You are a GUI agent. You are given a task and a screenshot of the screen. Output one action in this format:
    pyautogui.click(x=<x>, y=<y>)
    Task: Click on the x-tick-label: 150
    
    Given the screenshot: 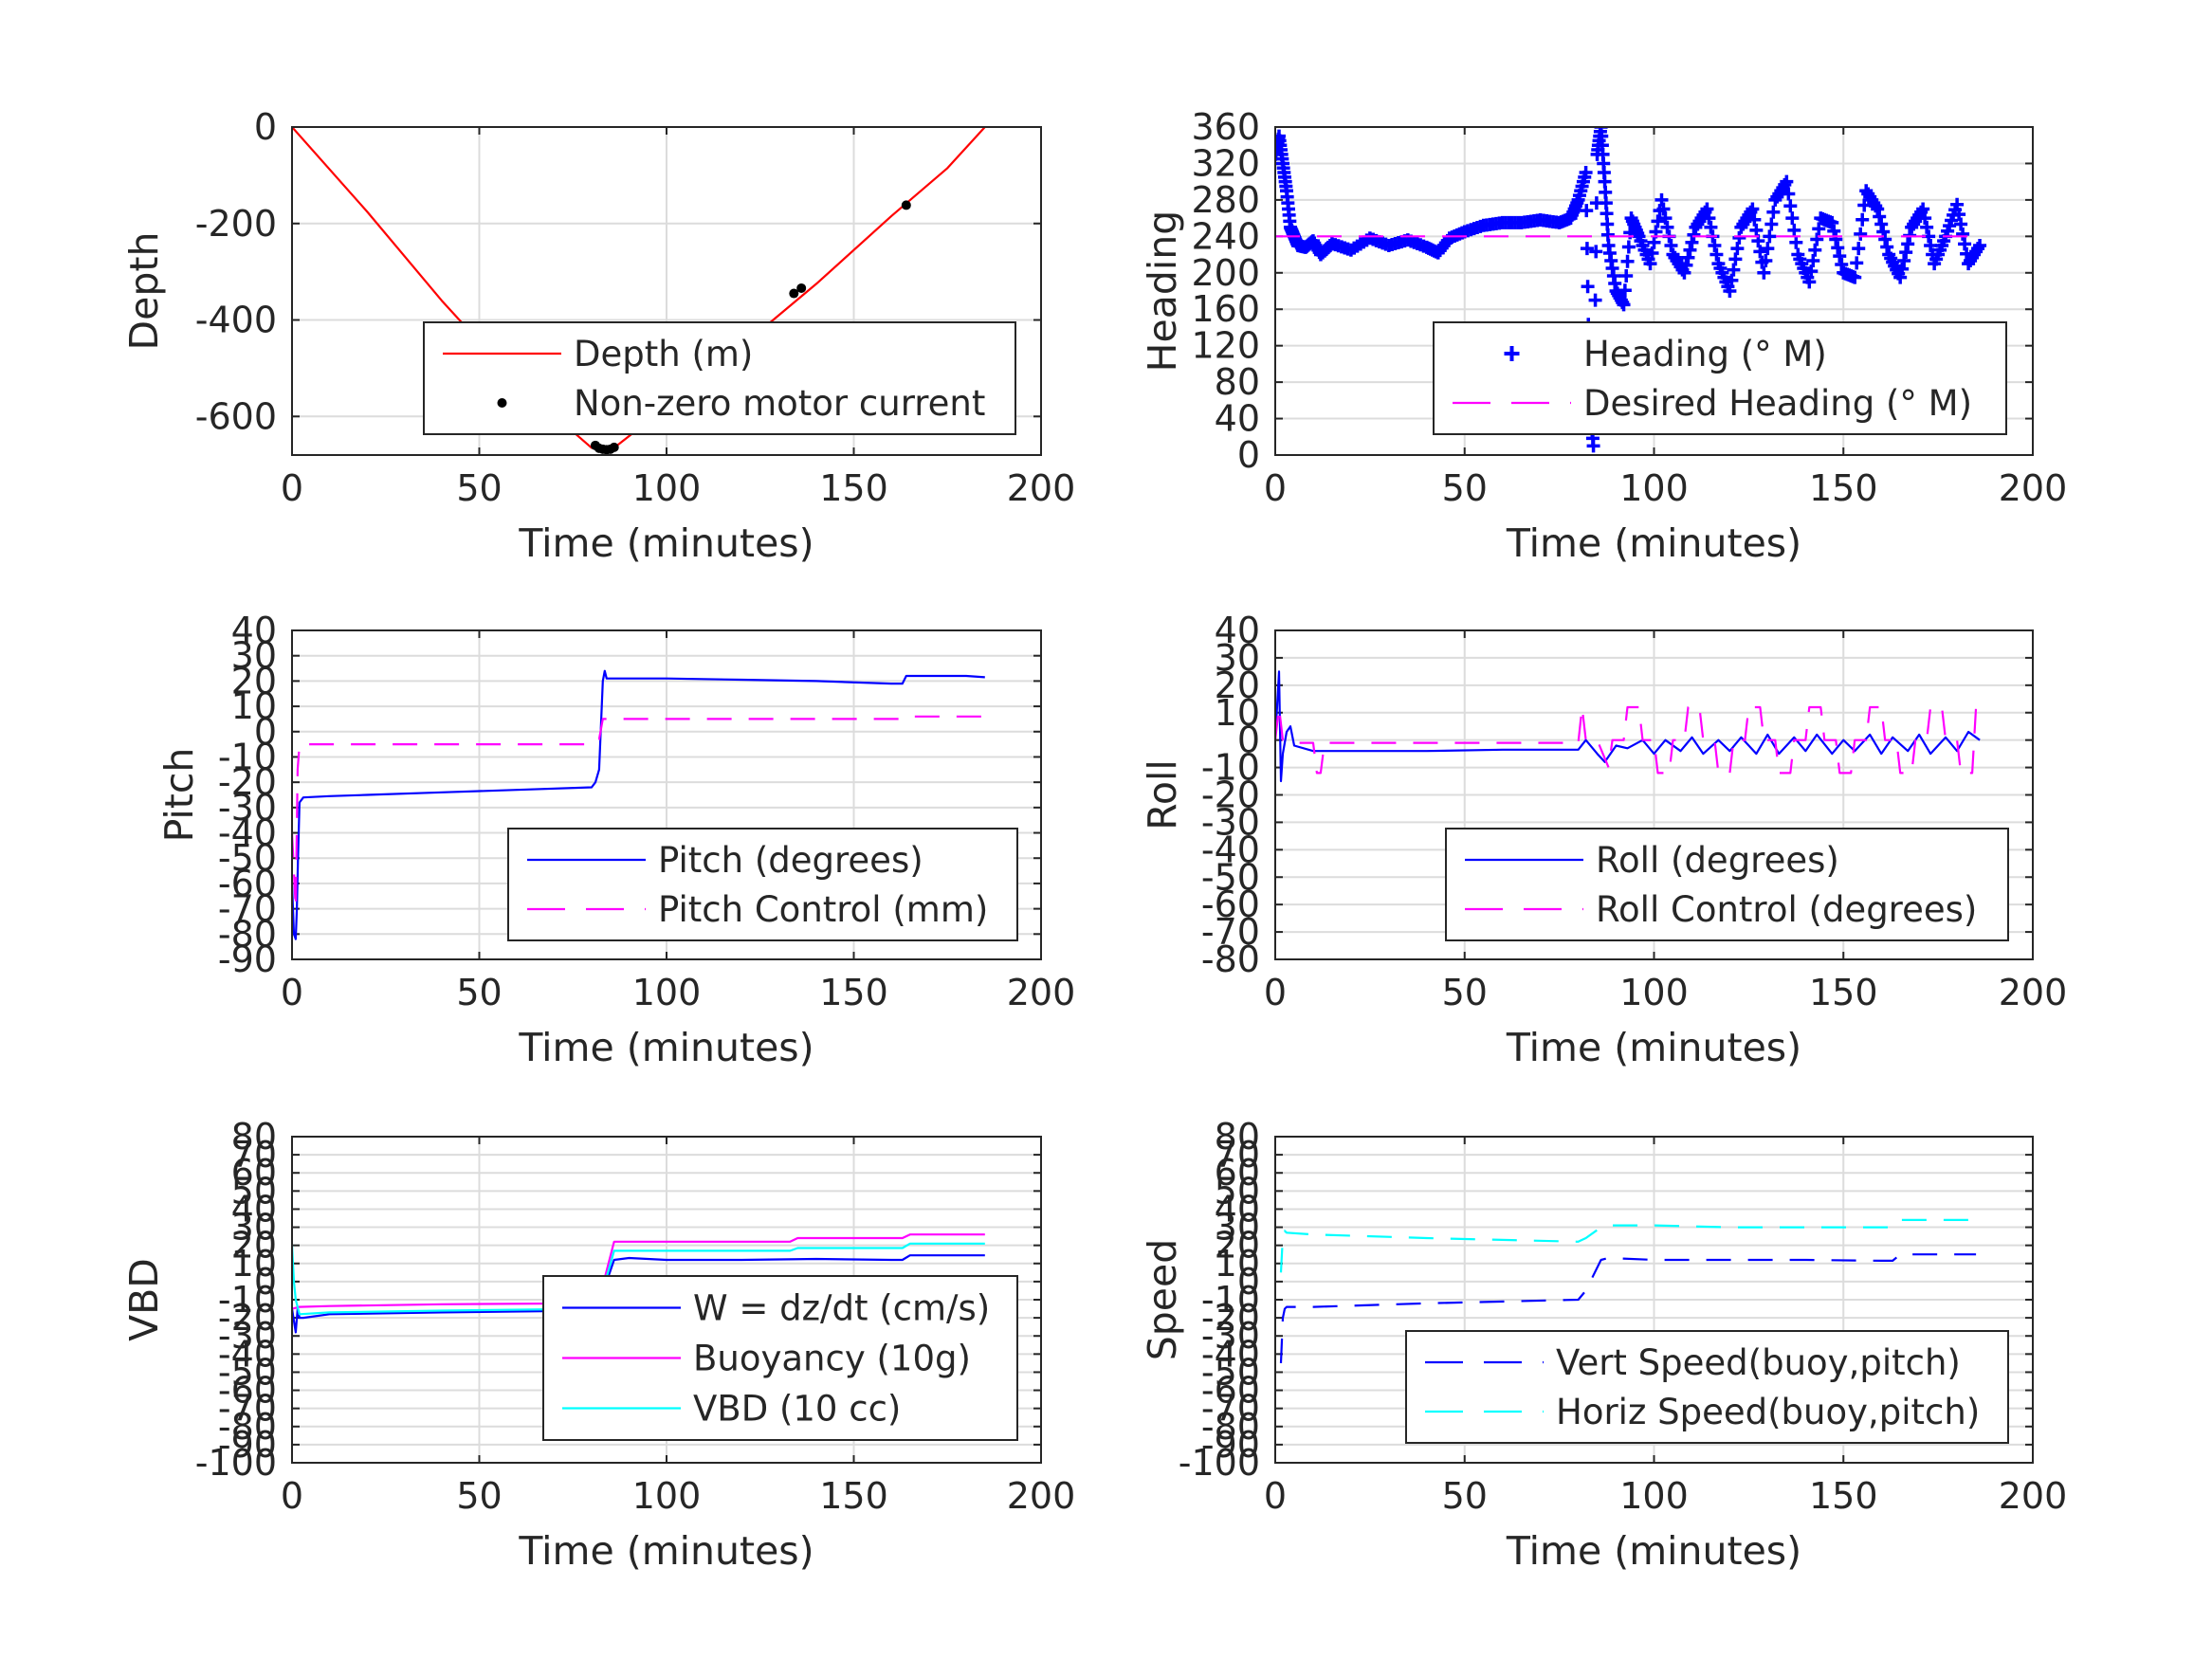 What is the action you would take?
    pyautogui.click(x=1843, y=992)
    